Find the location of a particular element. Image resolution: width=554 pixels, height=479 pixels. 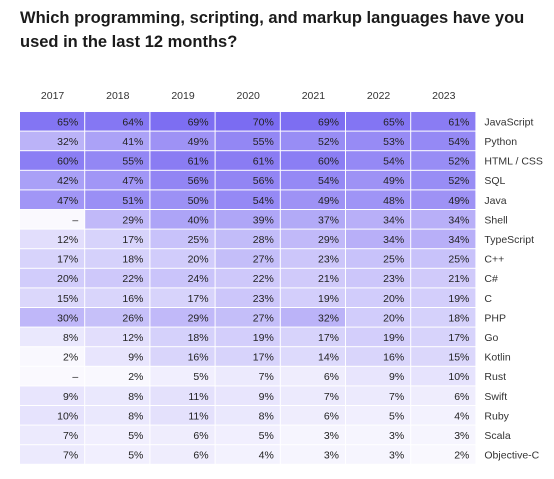

cell-value-label: 8% is located at coordinates (266, 416).